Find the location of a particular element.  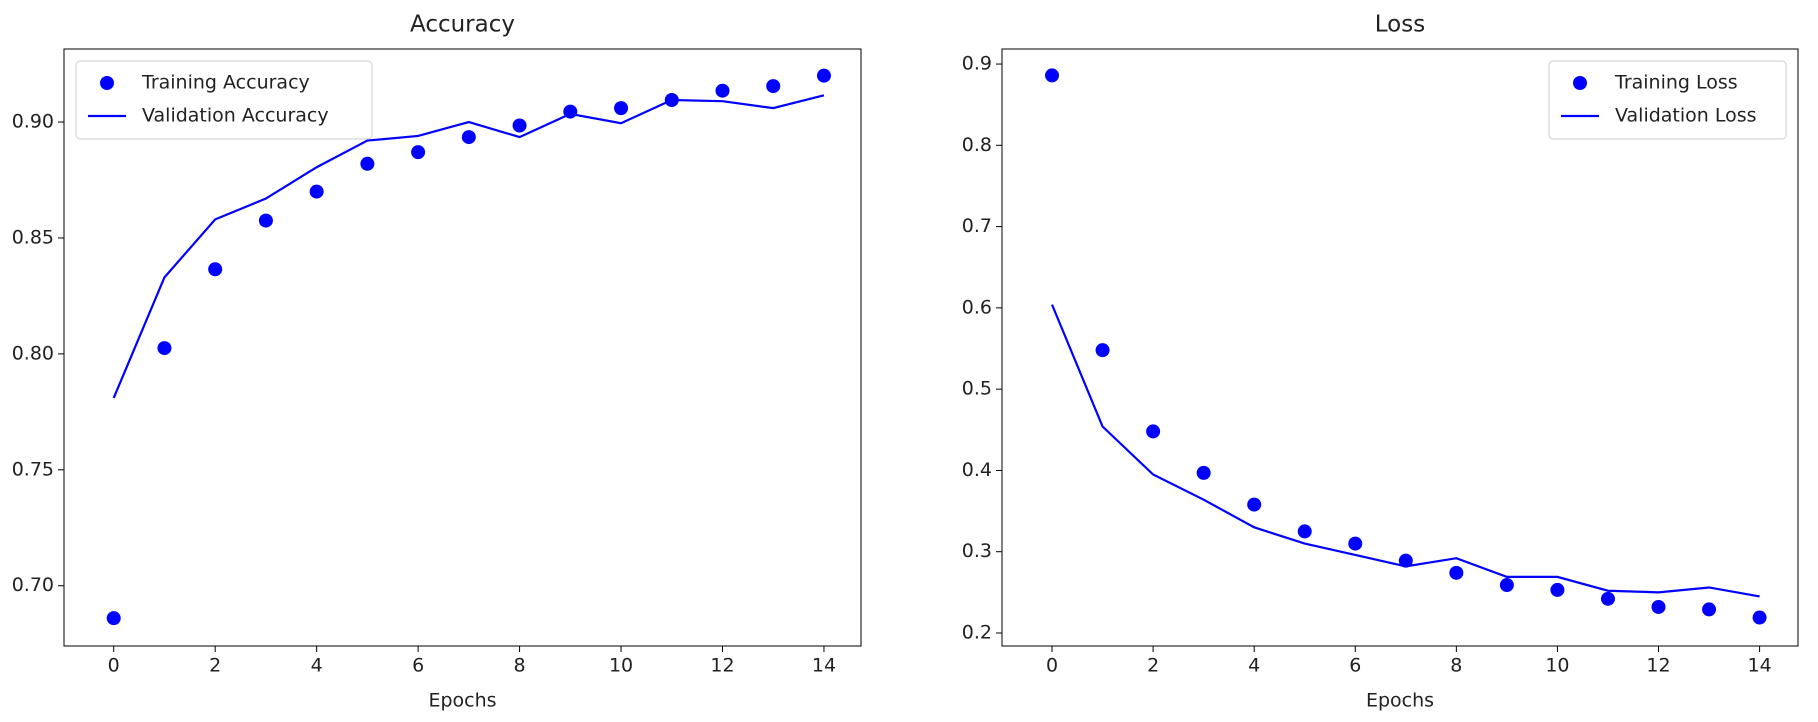

chart-title: Accuracy is located at coordinates (462, 25).